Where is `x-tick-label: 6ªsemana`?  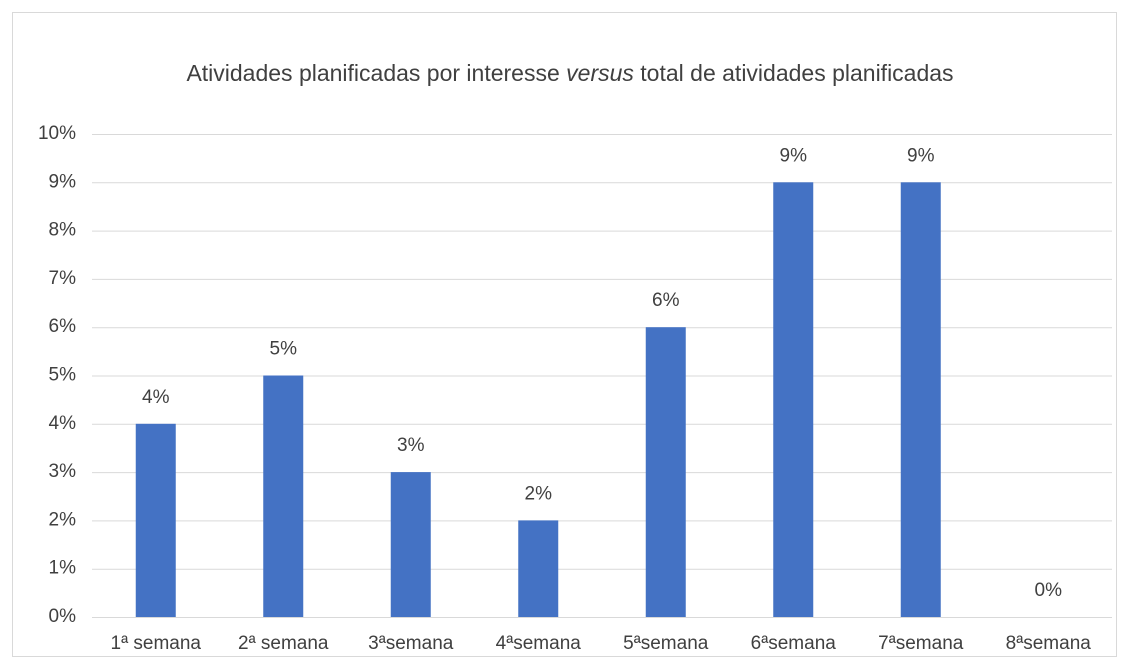
x-tick-label: 6ªsemana is located at coordinates (794, 643).